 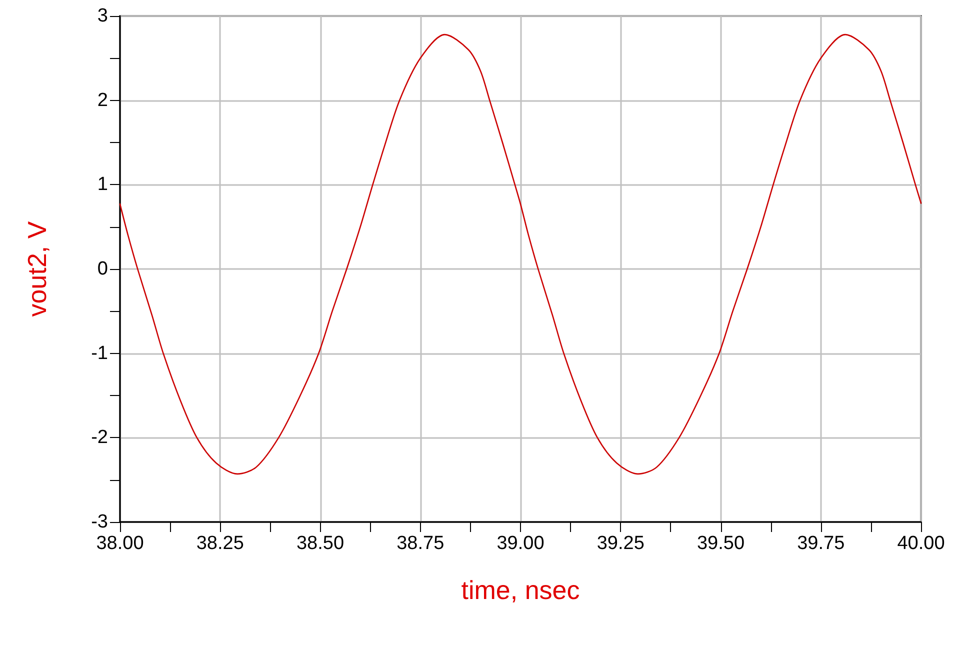 I want to click on y-tick-label: -2, so click(x=99, y=437).